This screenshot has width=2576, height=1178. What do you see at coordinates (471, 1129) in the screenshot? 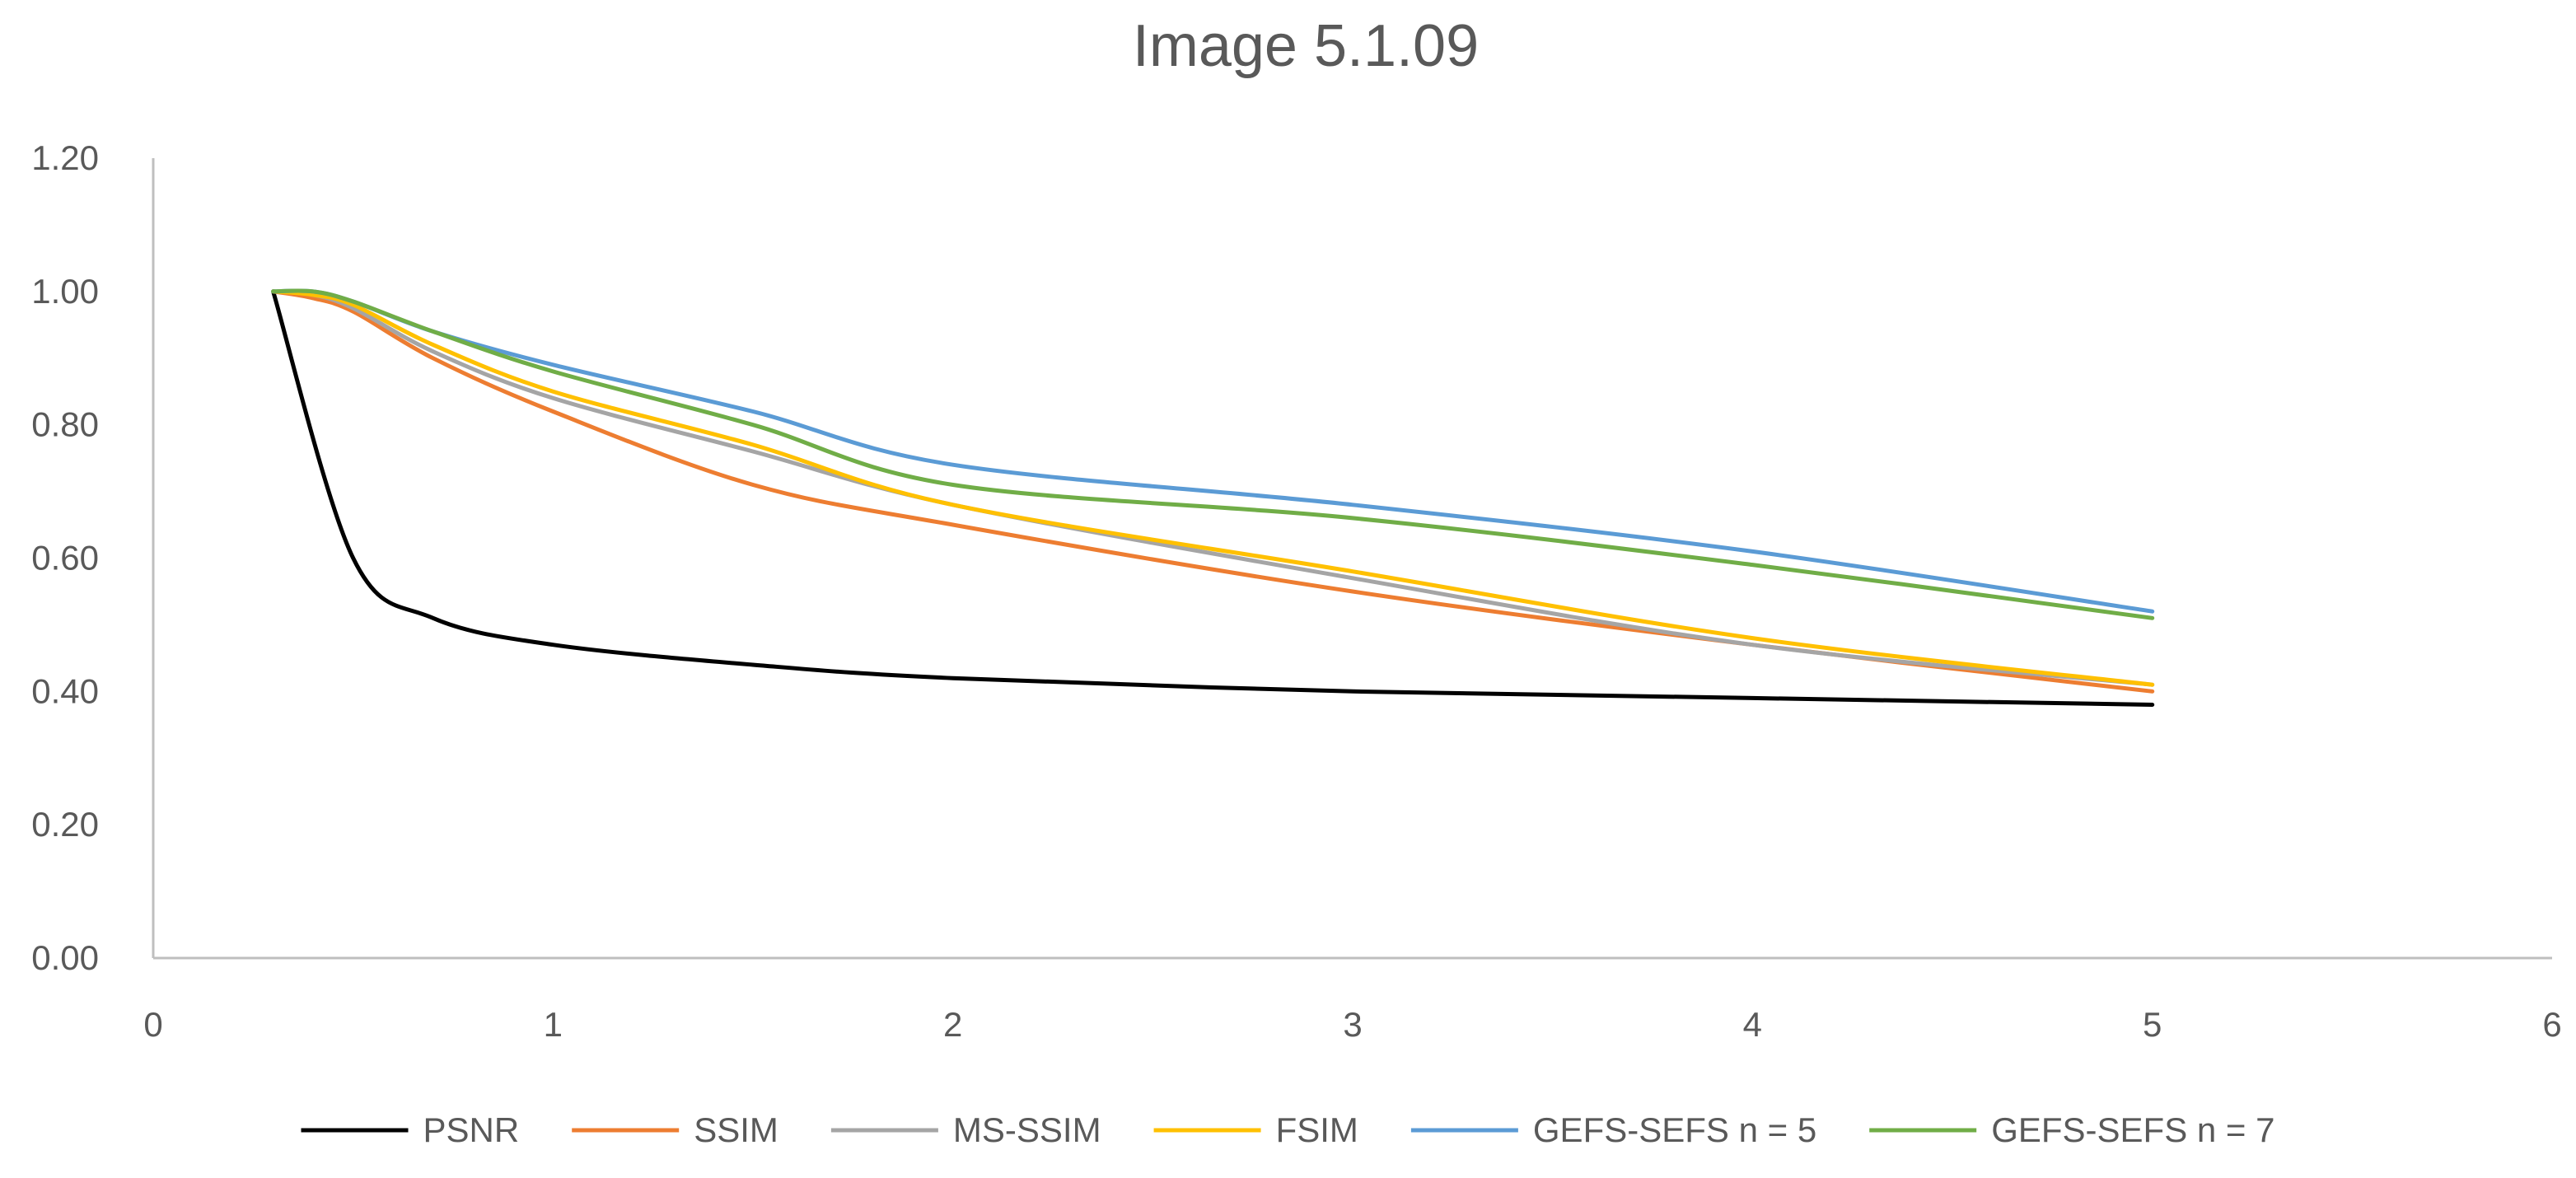
I see `legend-label-psnr: PSNR` at bounding box center [471, 1129].